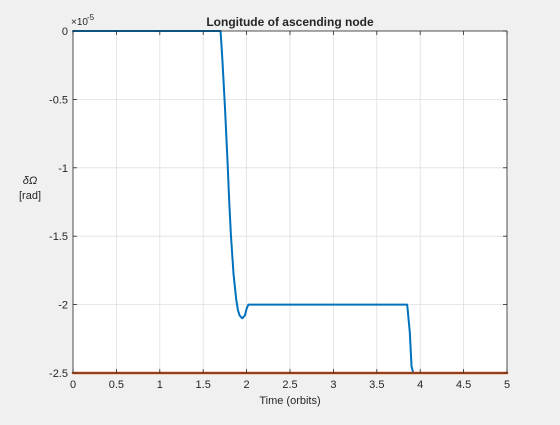  What do you see at coordinates (58, 374) in the screenshot?
I see `y-tick-label: -2.5` at bounding box center [58, 374].